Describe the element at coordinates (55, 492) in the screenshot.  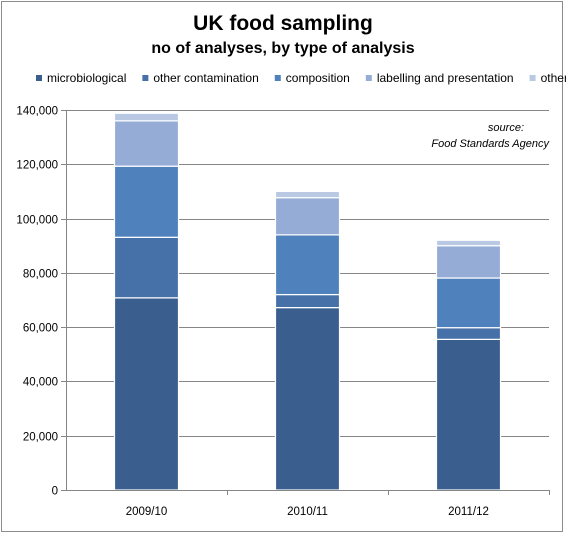
I see `y-tick-label: 0` at that location.